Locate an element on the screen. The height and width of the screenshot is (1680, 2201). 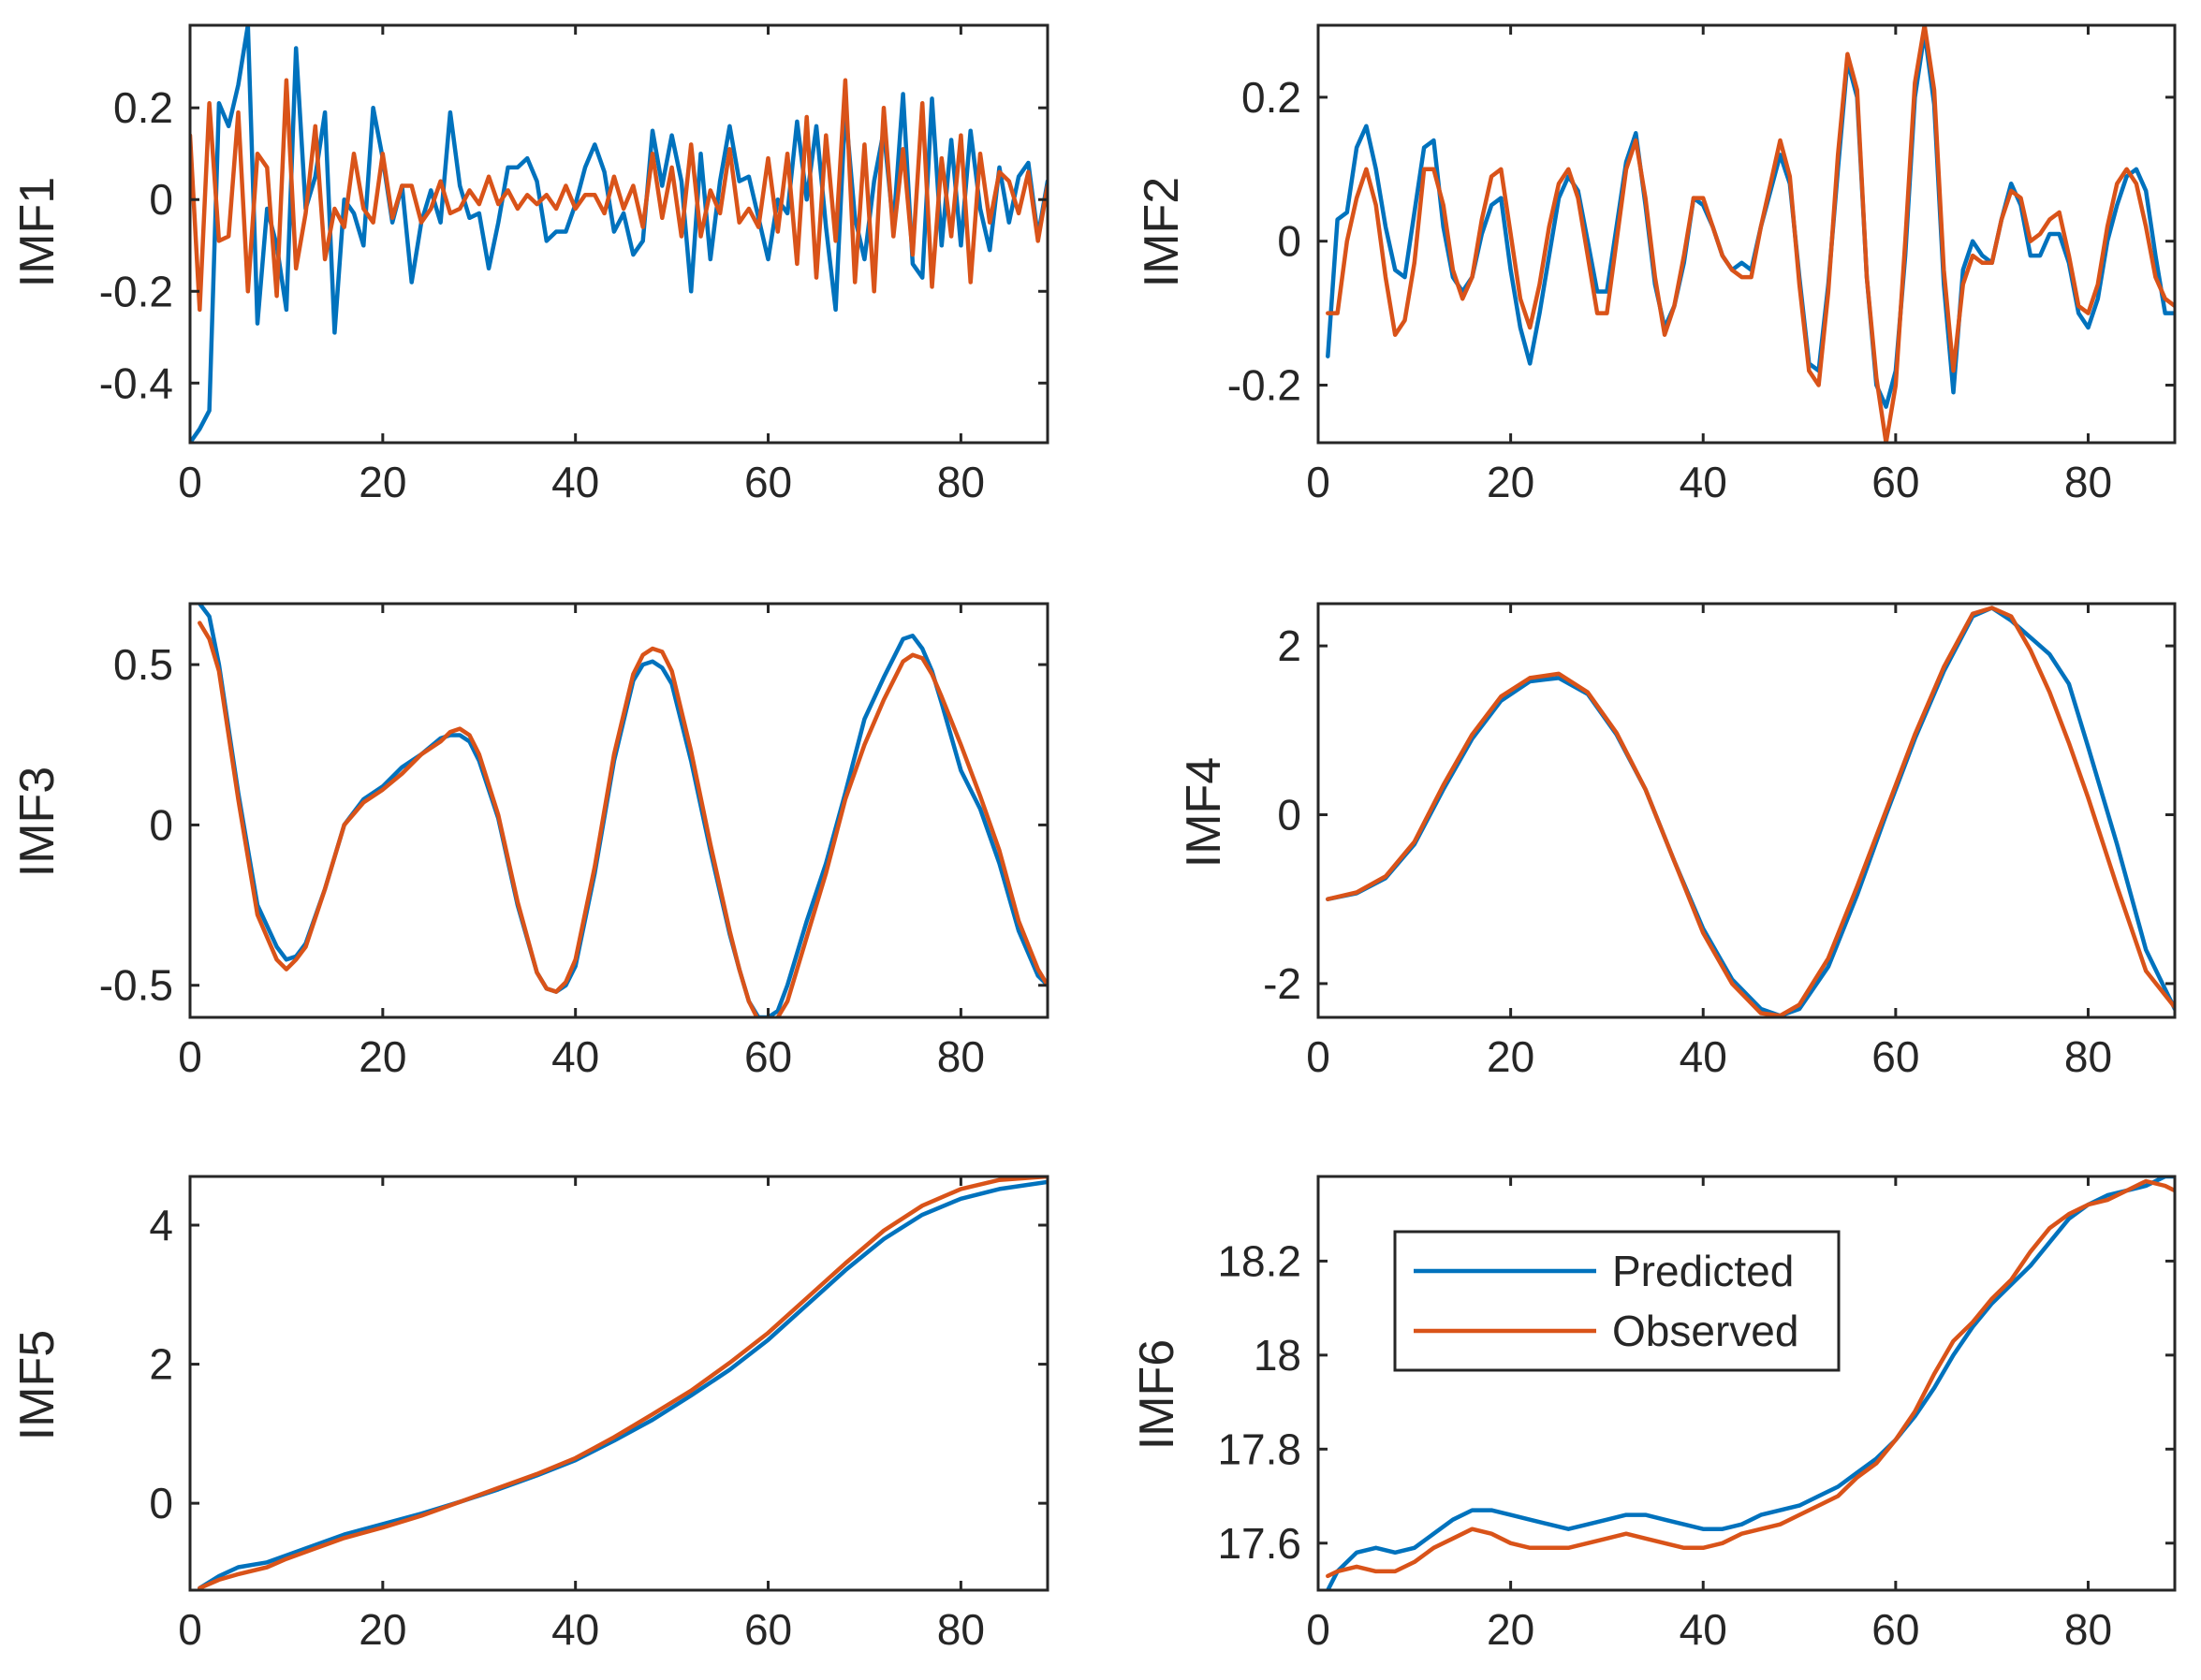
imf5-series-observed-line is located at coordinates (623, 1383).